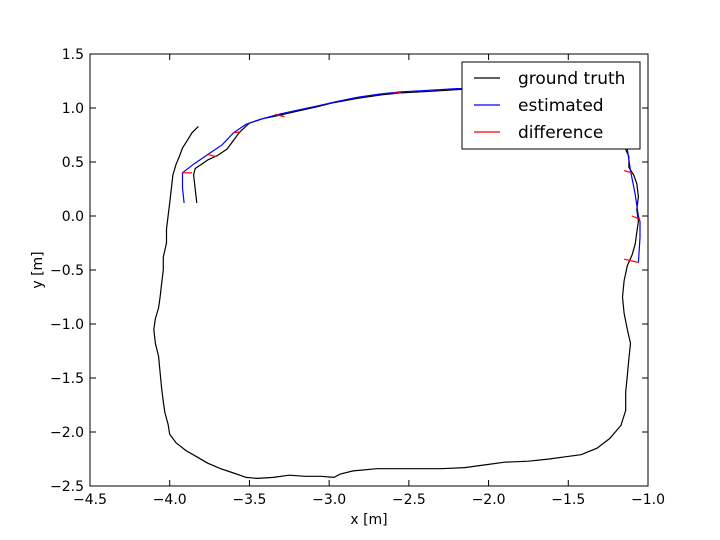 This screenshot has height=540, width=720. What do you see at coordinates (73, 163) in the screenshot?
I see `y-tick-label: 0.5` at bounding box center [73, 163].